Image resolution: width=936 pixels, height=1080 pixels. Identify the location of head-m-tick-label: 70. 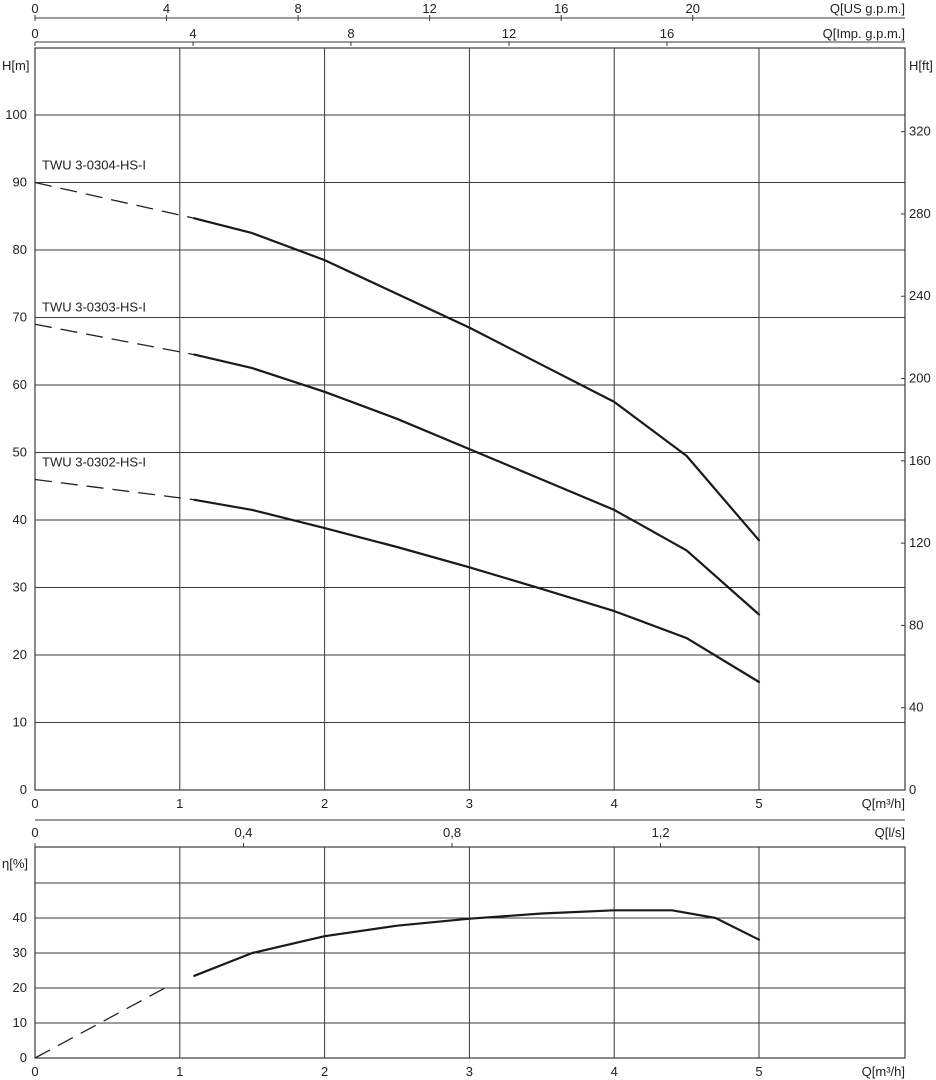
(20, 317).